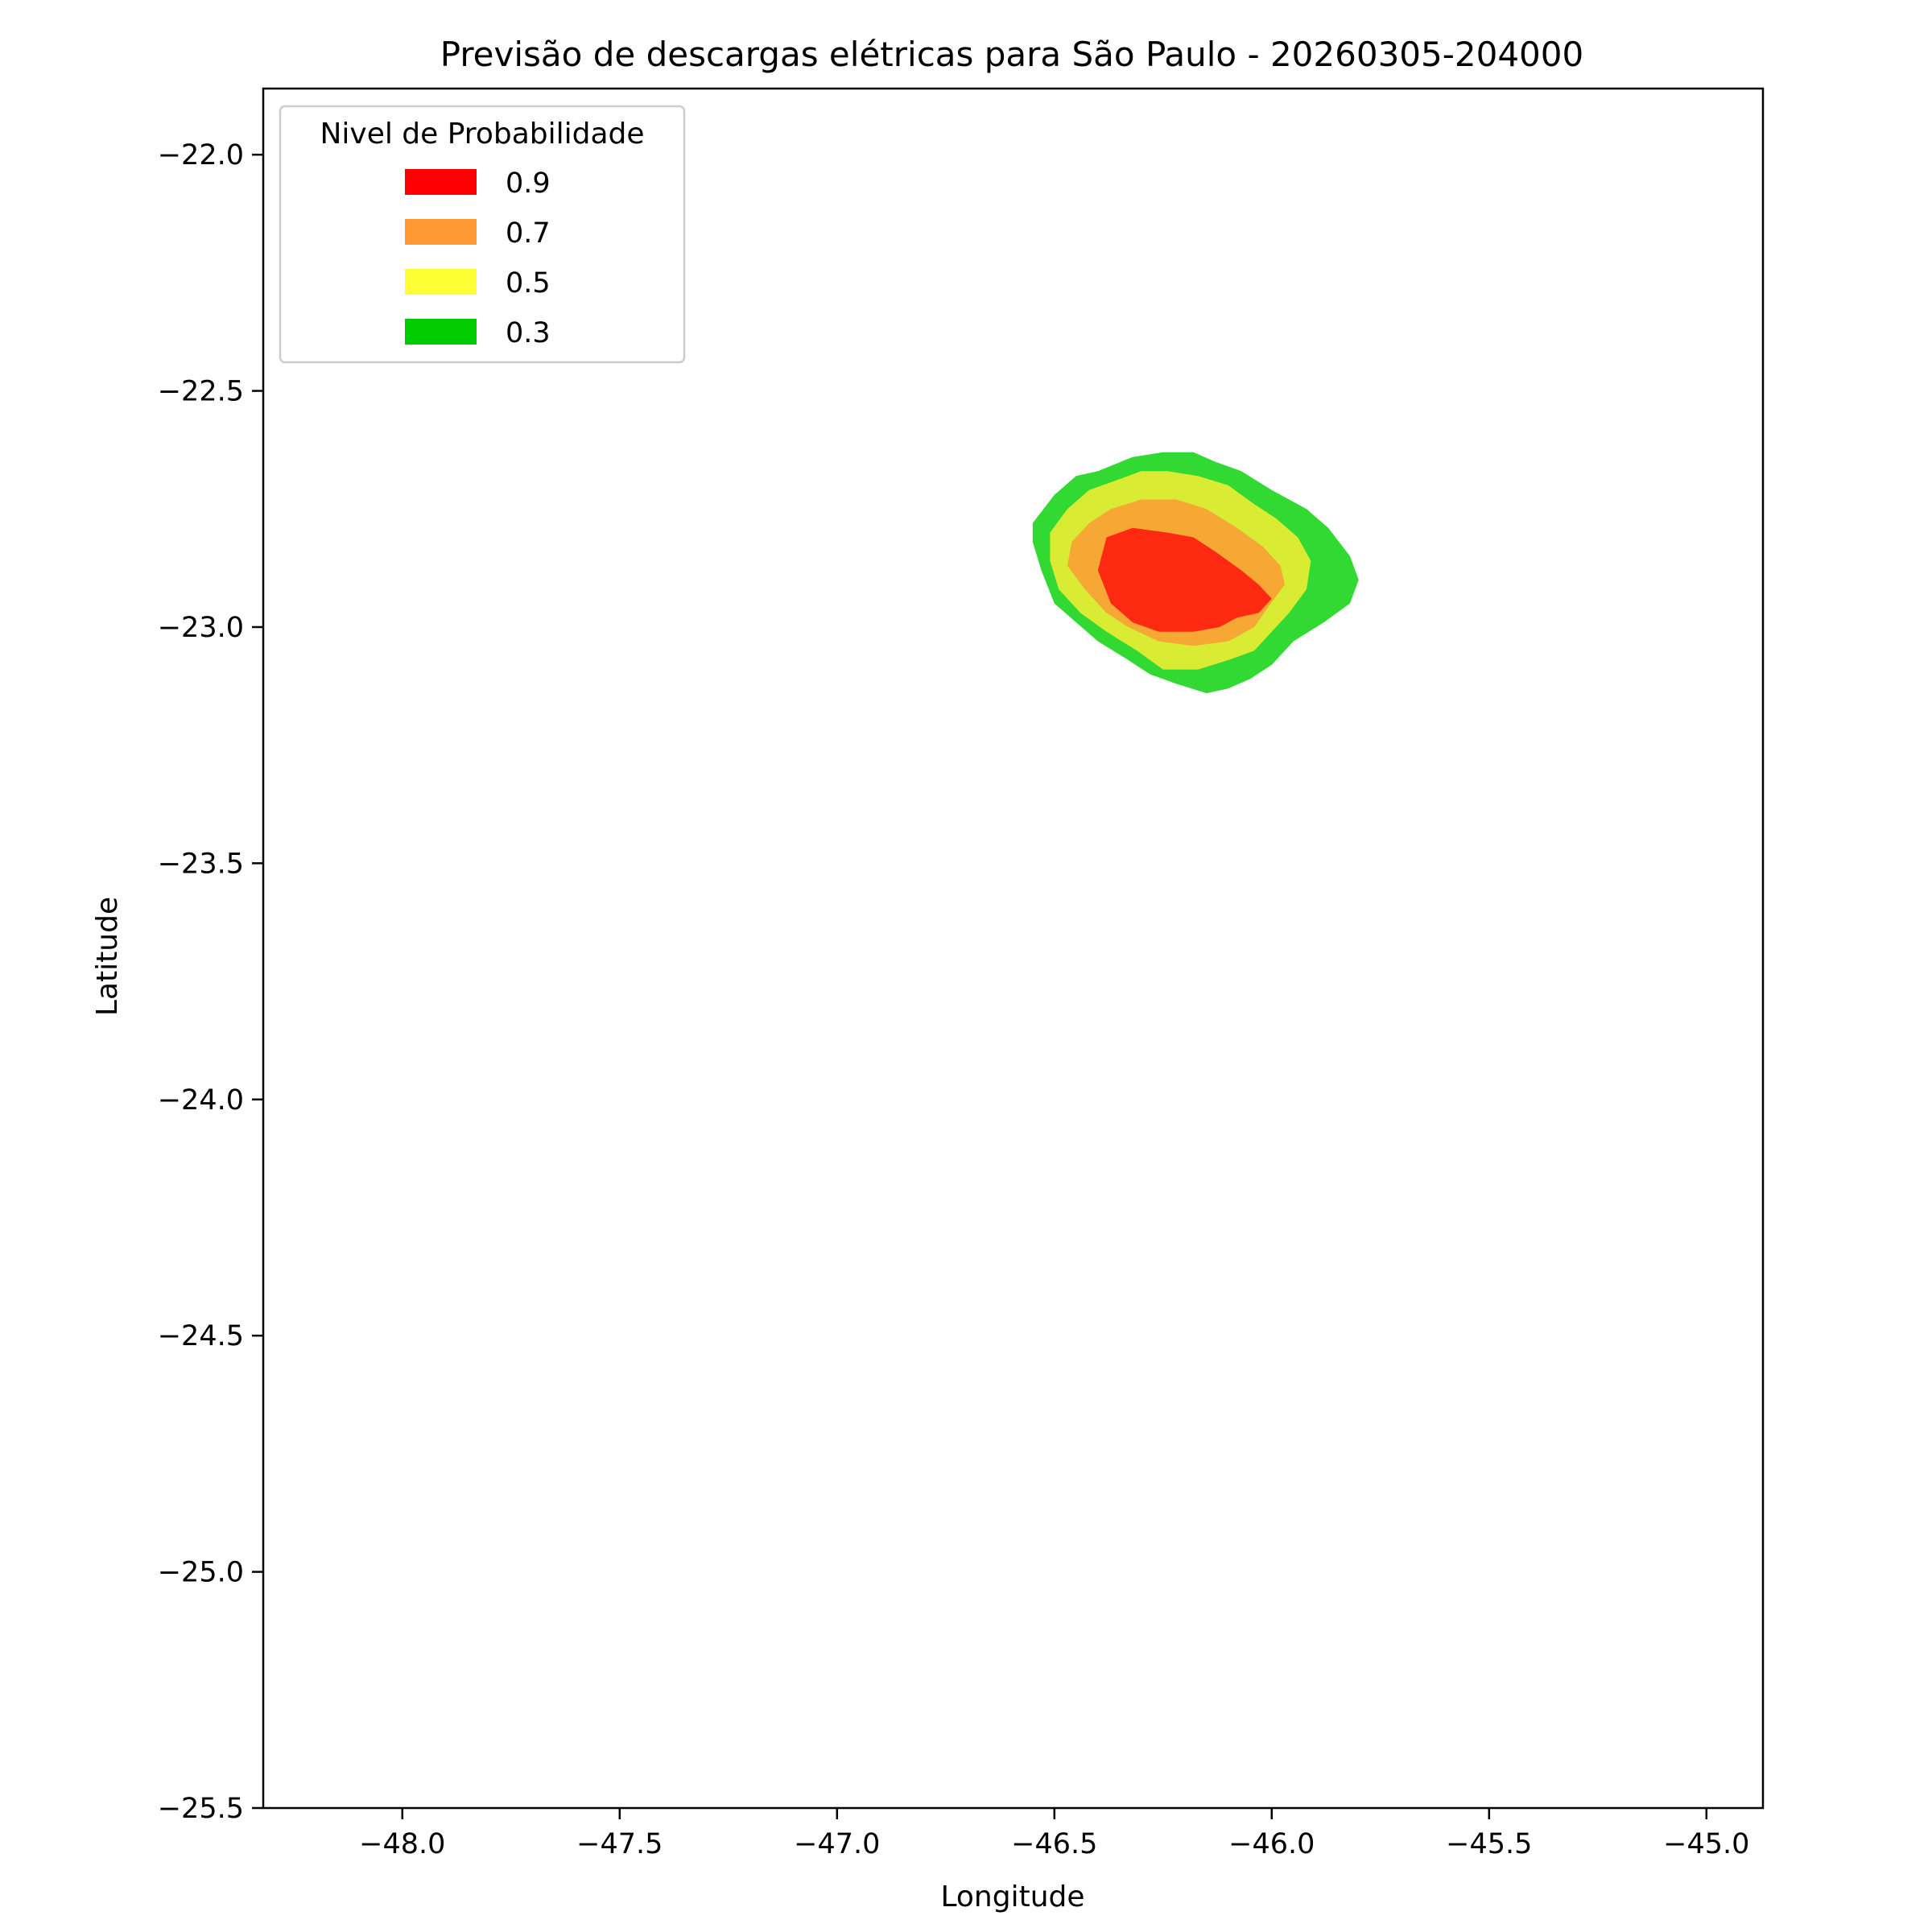 The width and height of the screenshot is (1932, 1932). Describe the element at coordinates (478, 258) in the screenshot. I see `legend-entries: 0.9 0.7 0.5 0.3` at that location.